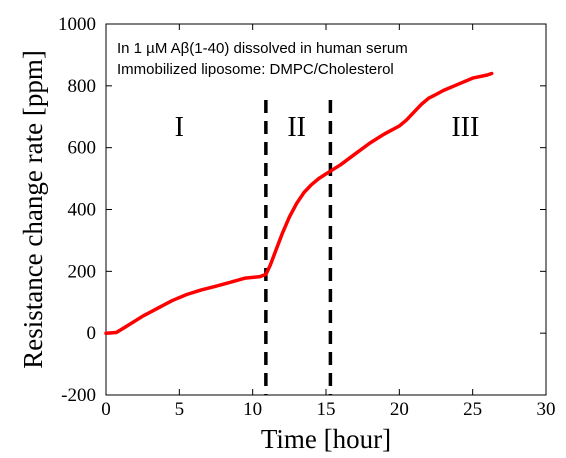 This screenshot has height=458, width=566. What do you see at coordinates (179, 127) in the screenshot?
I see `phase-label: I` at bounding box center [179, 127].